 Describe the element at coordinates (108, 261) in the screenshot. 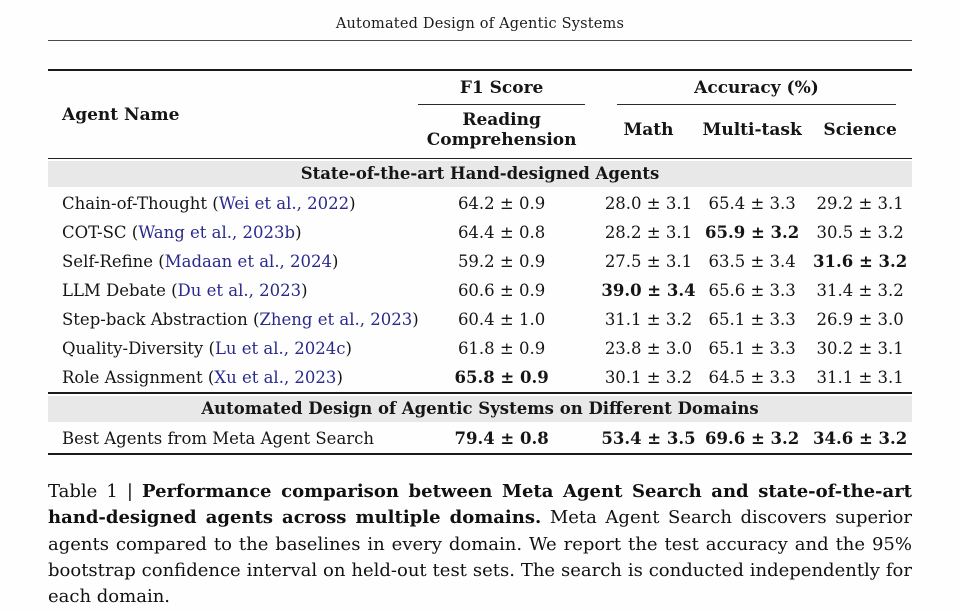

I see `agent-name: Self-Refine` at that location.